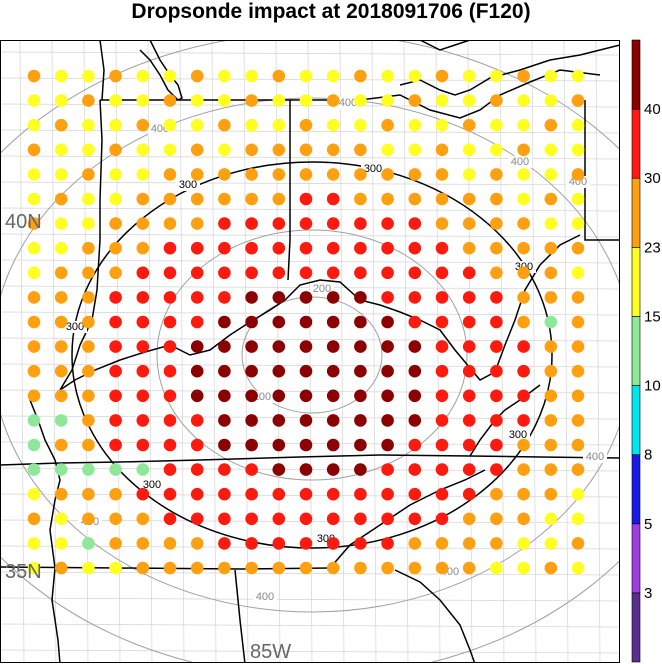 This screenshot has width=662, height=664. What do you see at coordinates (23, 572) in the screenshot?
I see `lat-35-label: 35N` at bounding box center [23, 572].